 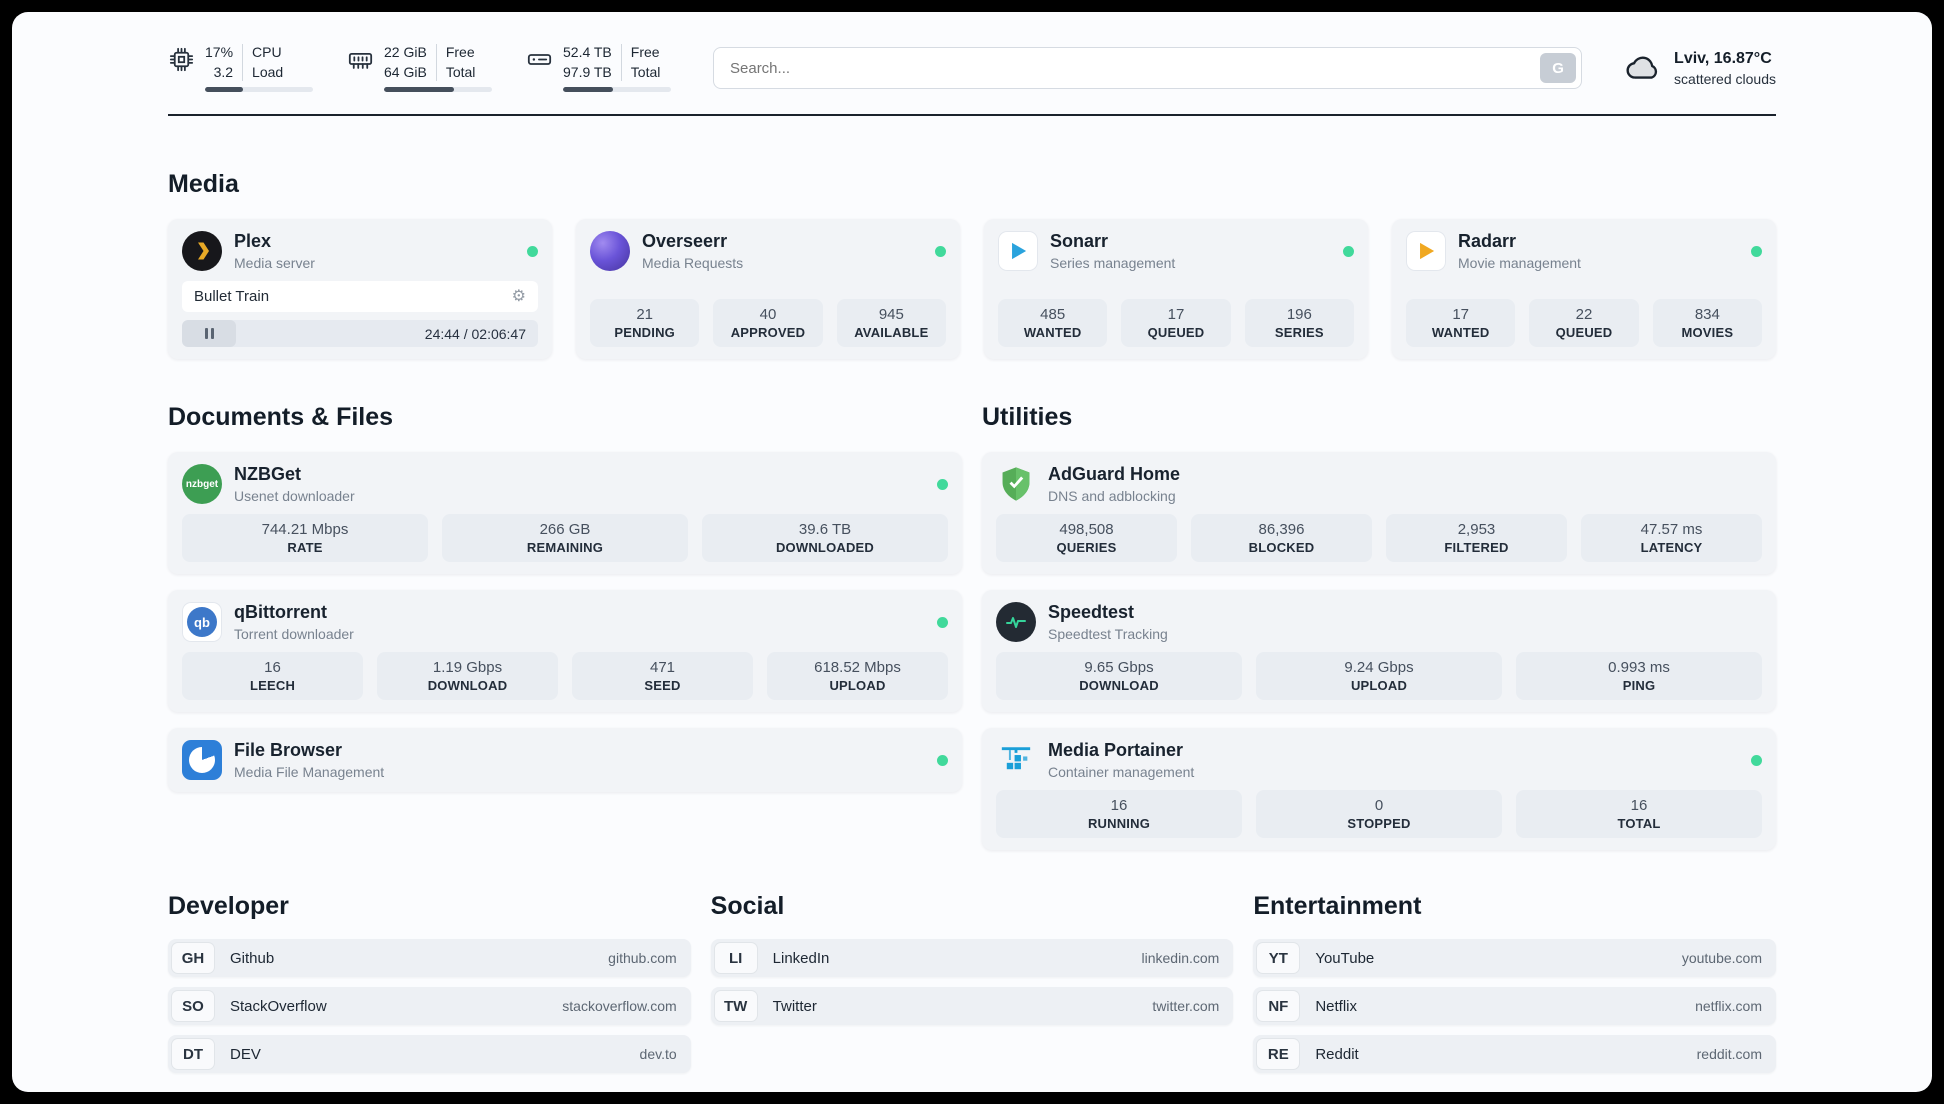 What do you see at coordinates (645, 71) in the screenshot?
I see `disk-total-label: Total` at bounding box center [645, 71].